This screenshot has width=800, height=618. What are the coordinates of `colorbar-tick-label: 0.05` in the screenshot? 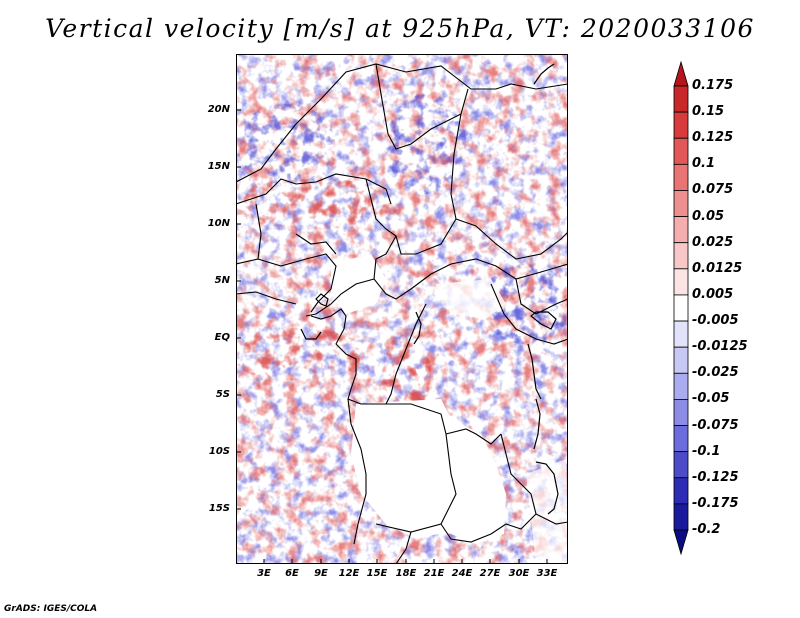 It's located at (708, 216).